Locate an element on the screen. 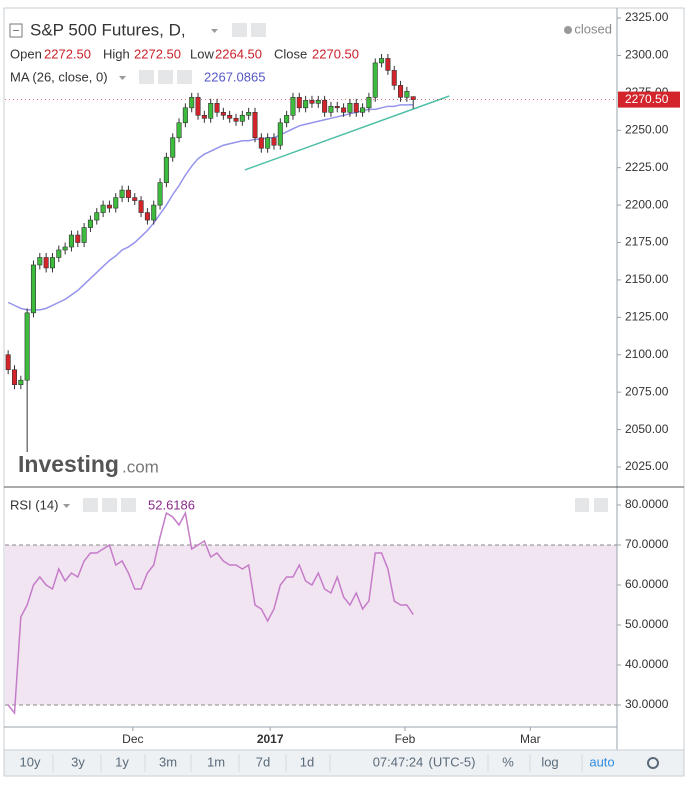 This screenshot has width=695, height=789. indicator-value: 52.6186 is located at coordinates (171, 504).